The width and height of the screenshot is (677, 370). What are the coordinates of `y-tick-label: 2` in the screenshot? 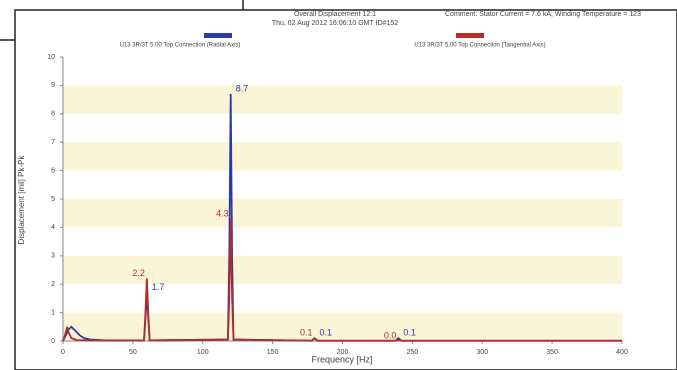 It's located at (53, 284).